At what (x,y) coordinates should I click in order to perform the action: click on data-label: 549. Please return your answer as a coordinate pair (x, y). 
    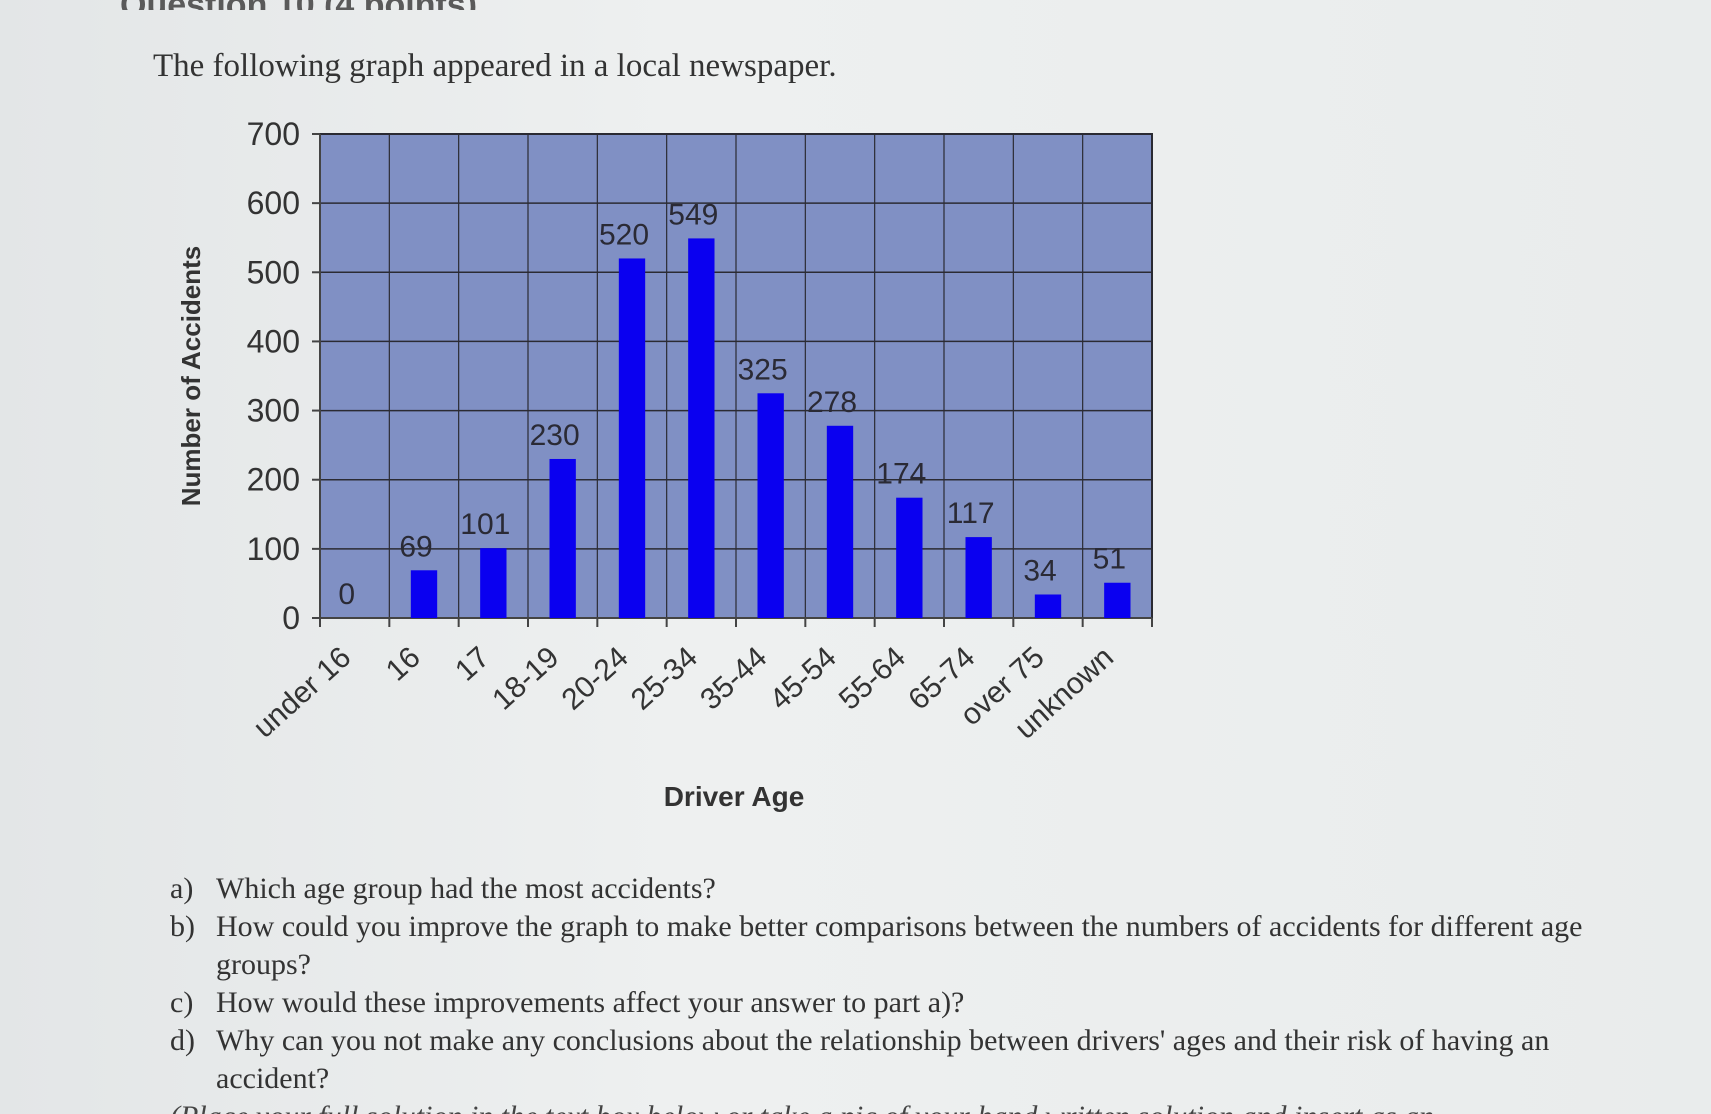
    Looking at the image, I should click on (693, 214).